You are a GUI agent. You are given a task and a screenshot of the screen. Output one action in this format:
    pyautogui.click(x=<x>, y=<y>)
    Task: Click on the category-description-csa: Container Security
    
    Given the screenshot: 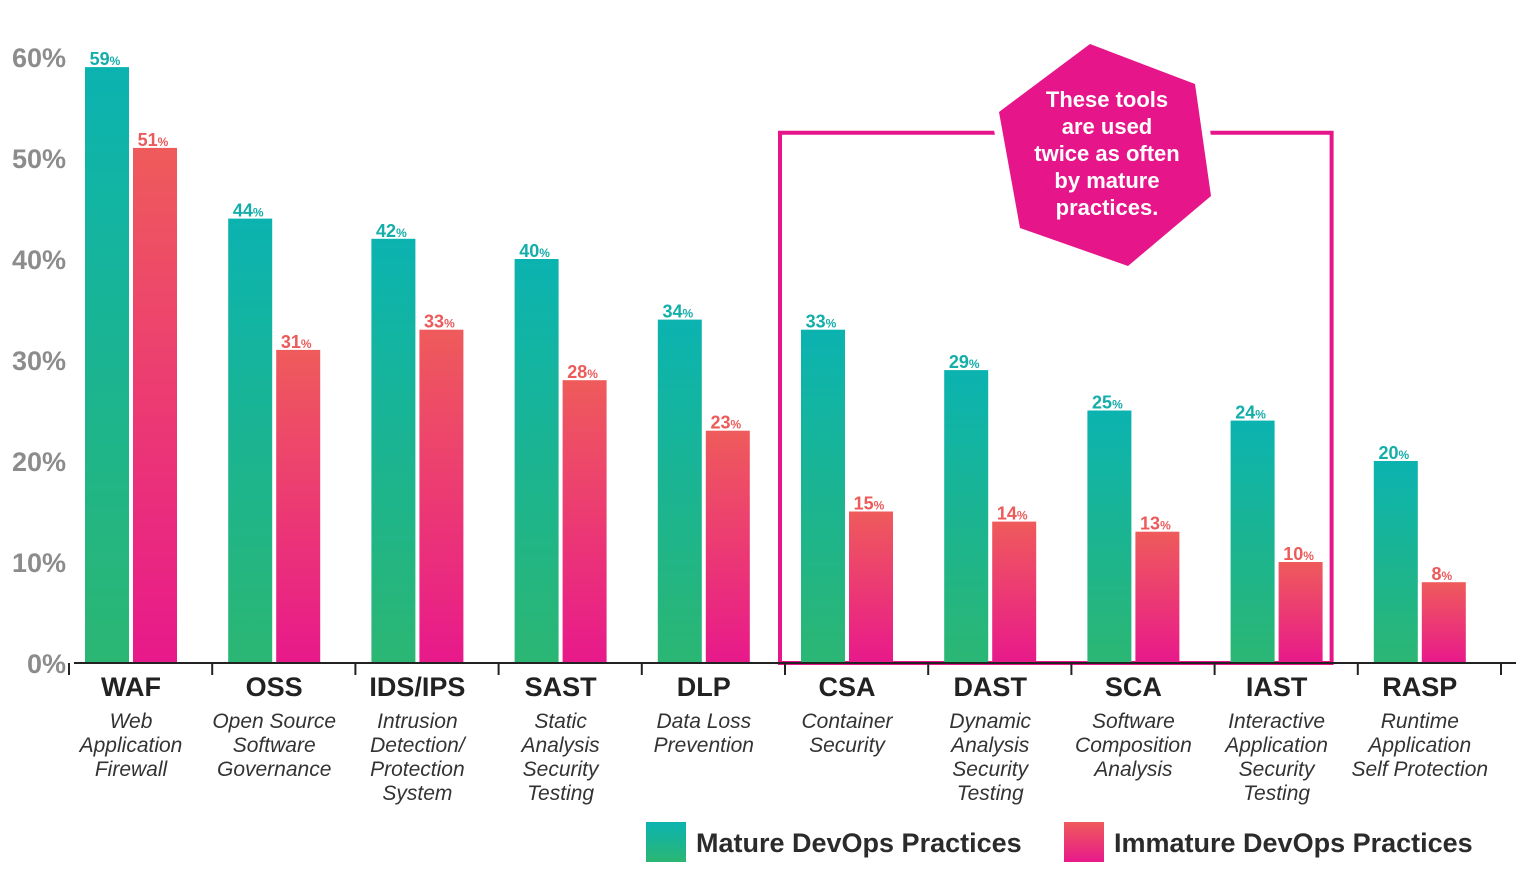 What is the action you would take?
    pyautogui.click(x=847, y=733)
    